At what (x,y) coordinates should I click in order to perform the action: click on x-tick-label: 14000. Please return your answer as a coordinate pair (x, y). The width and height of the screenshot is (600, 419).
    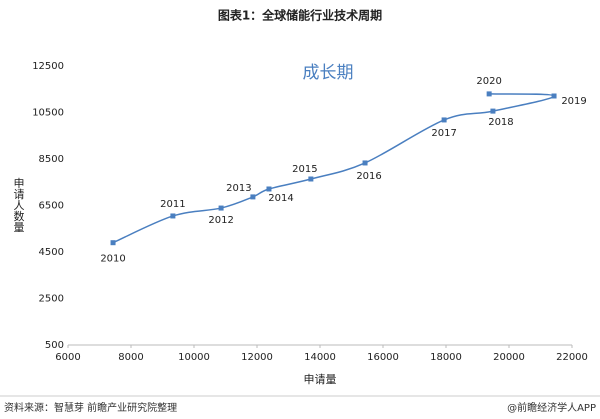
    Looking at the image, I should click on (320, 357).